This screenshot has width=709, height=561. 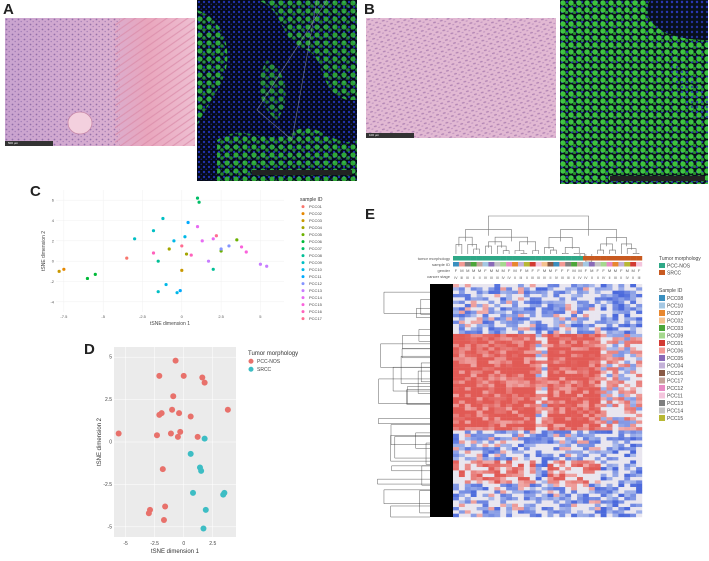 What do you see at coordinates (551, 278) in the screenshot?
I see `stage-label: II` at bounding box center [551, 278].